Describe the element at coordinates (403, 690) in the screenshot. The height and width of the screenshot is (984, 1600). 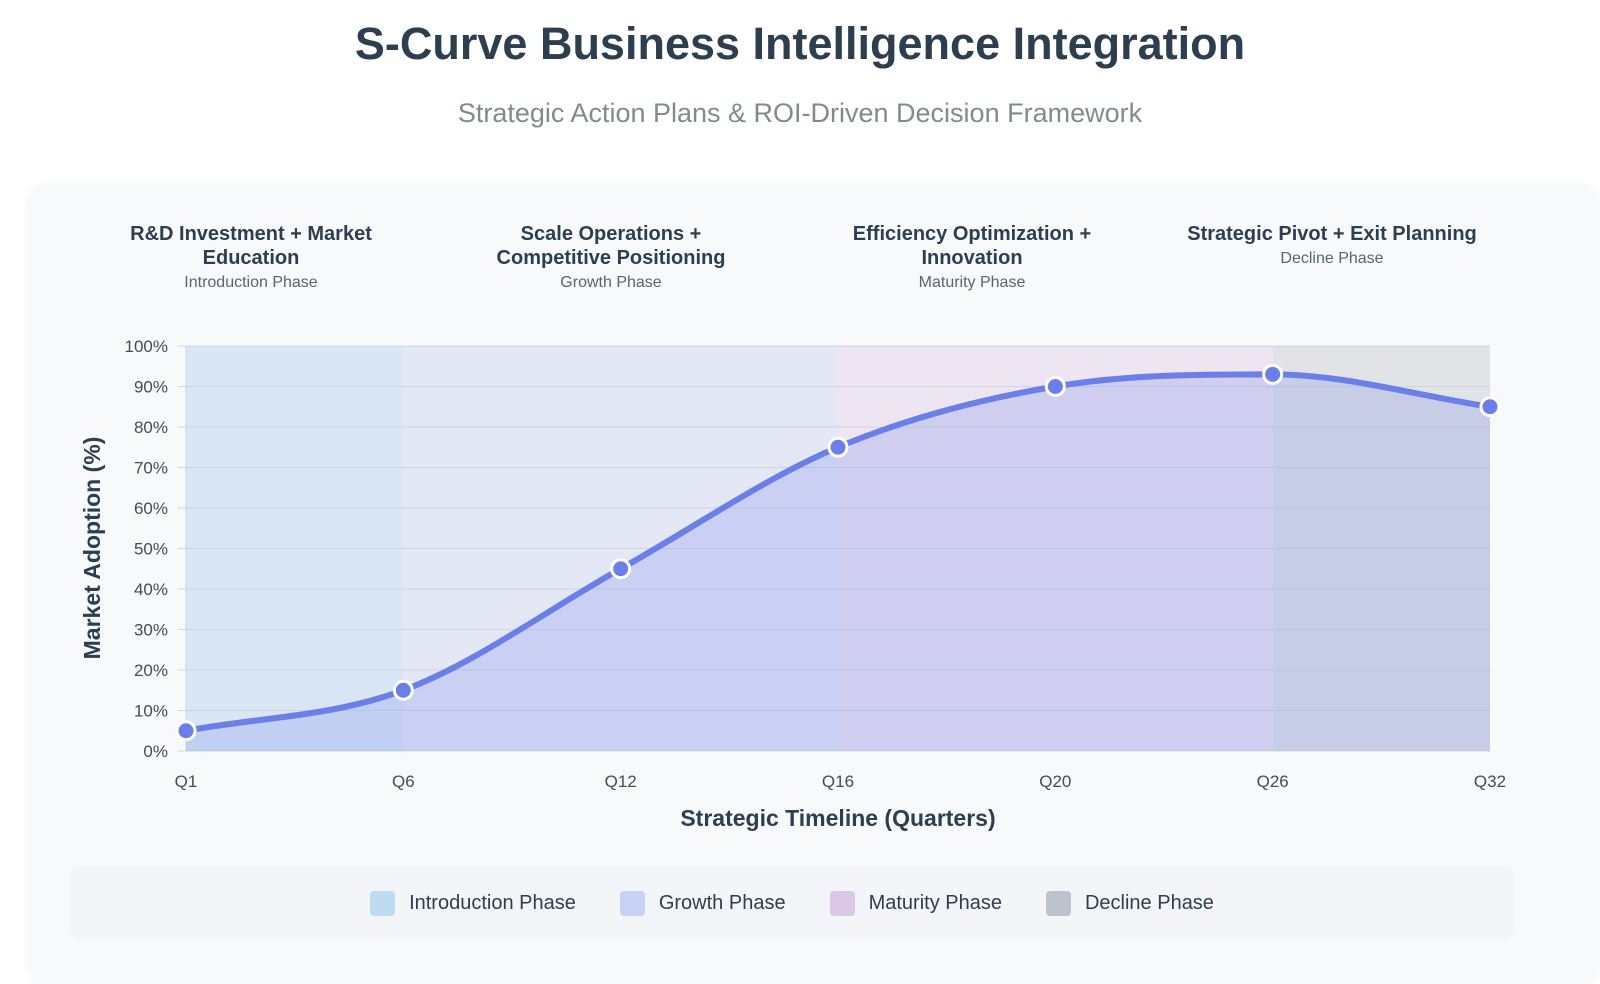
I see `data-point-q6` at that location.